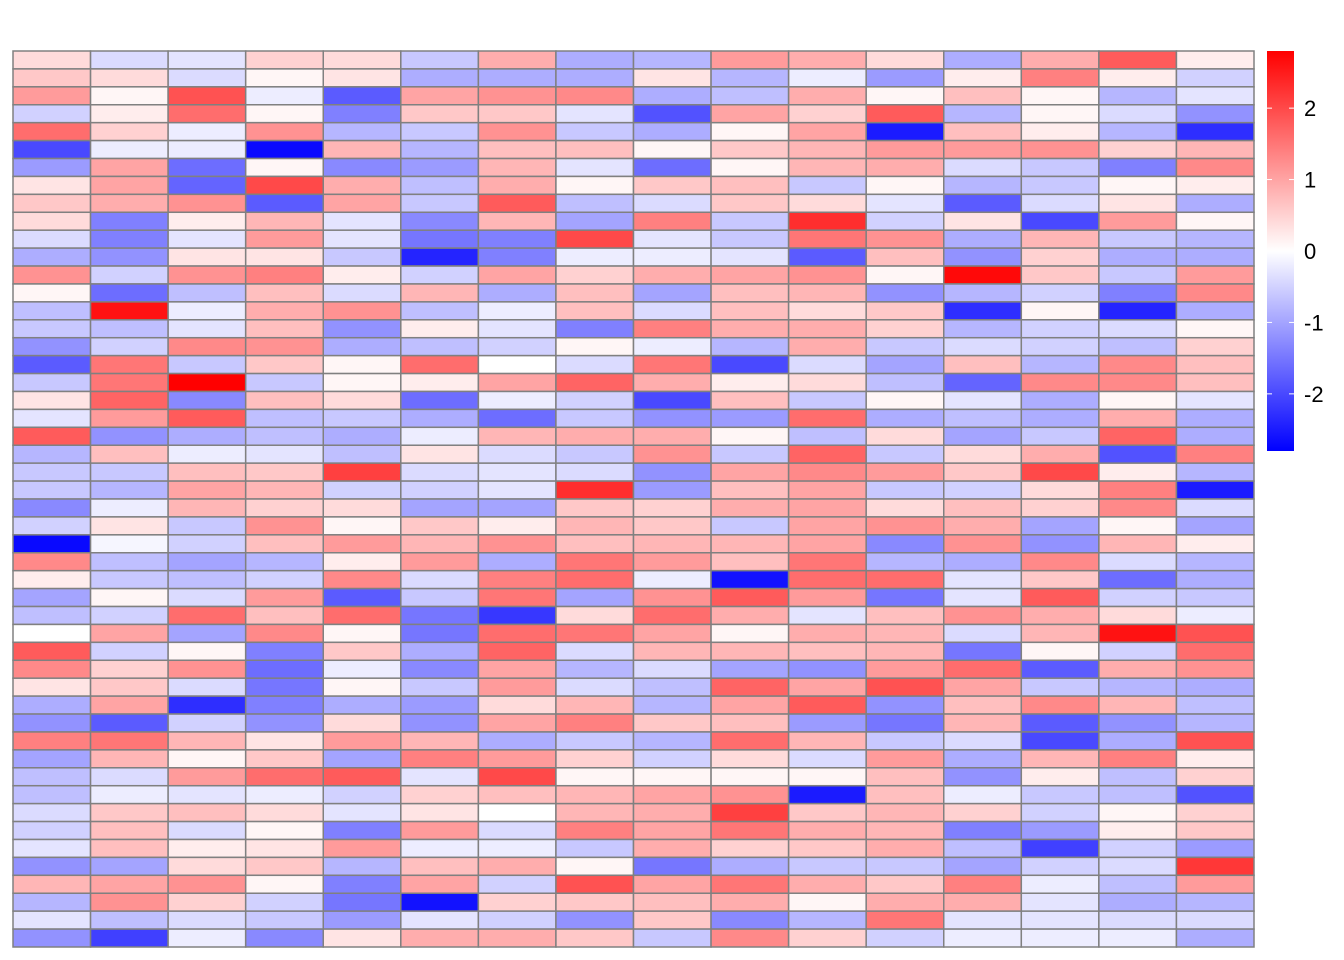  Describe the element at coordinates (1314, 394) in the screenshot. I see `colorbar-tick-label: -2` at that location.